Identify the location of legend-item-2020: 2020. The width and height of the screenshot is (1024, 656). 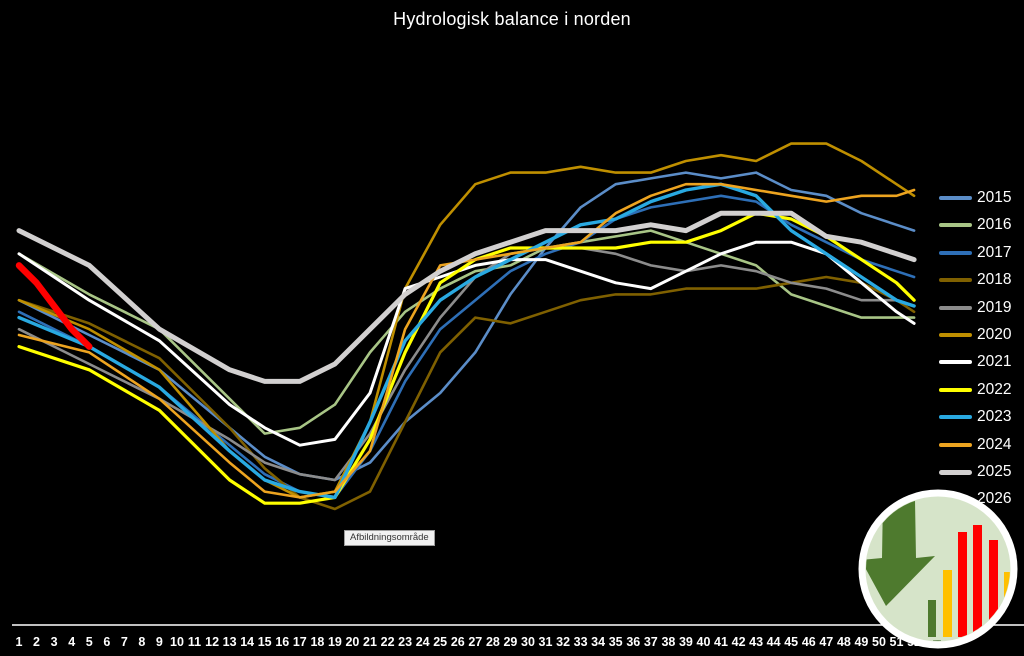
(975, 335).